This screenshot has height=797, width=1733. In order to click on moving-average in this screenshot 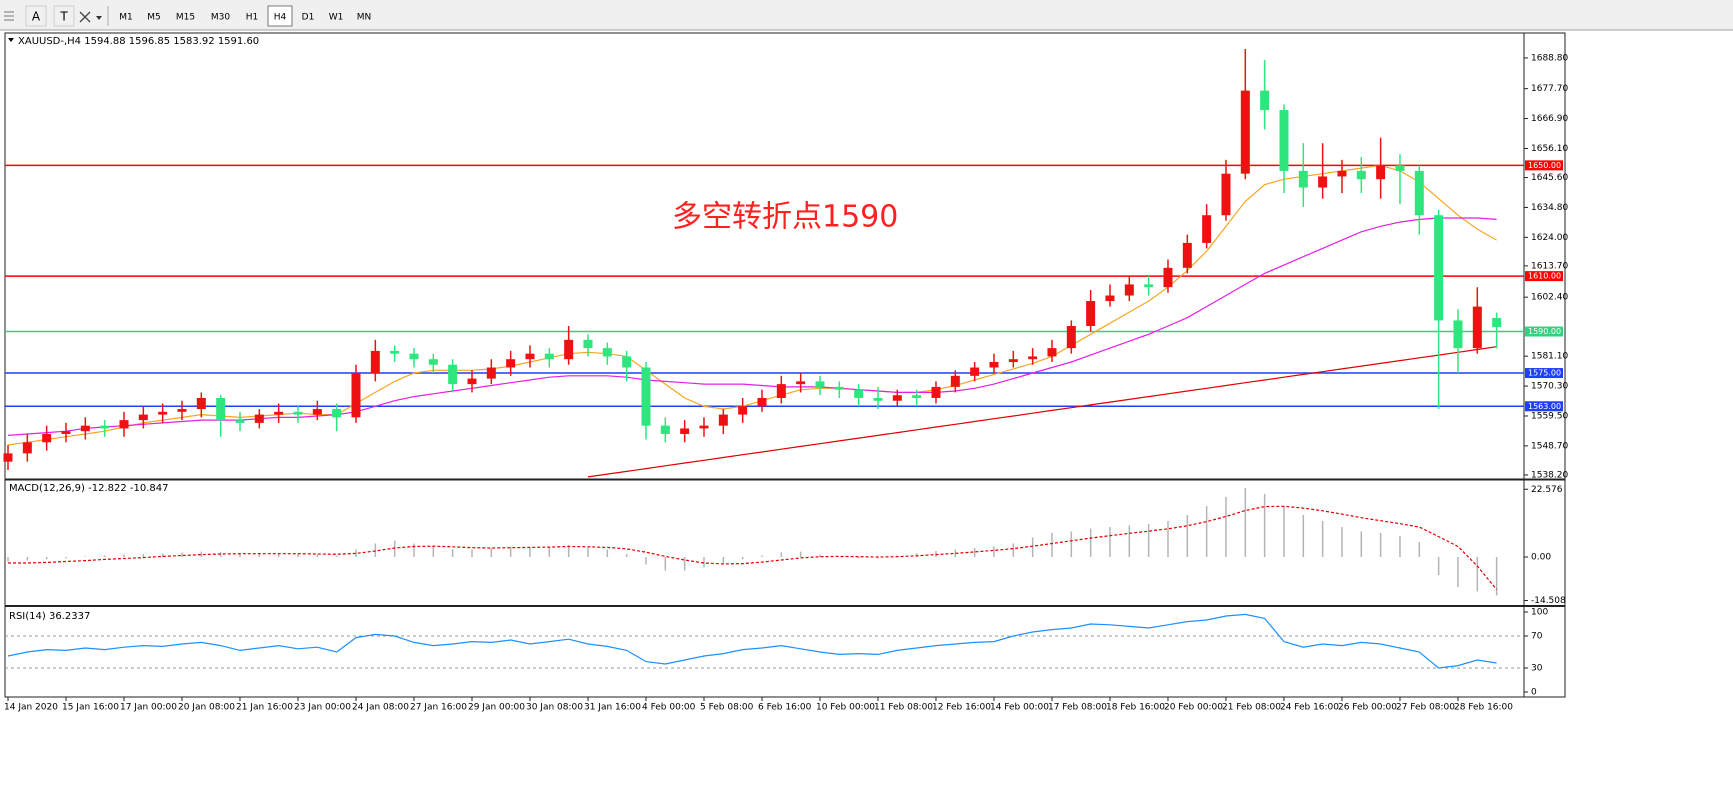, I will do `click(1042, 412)`.